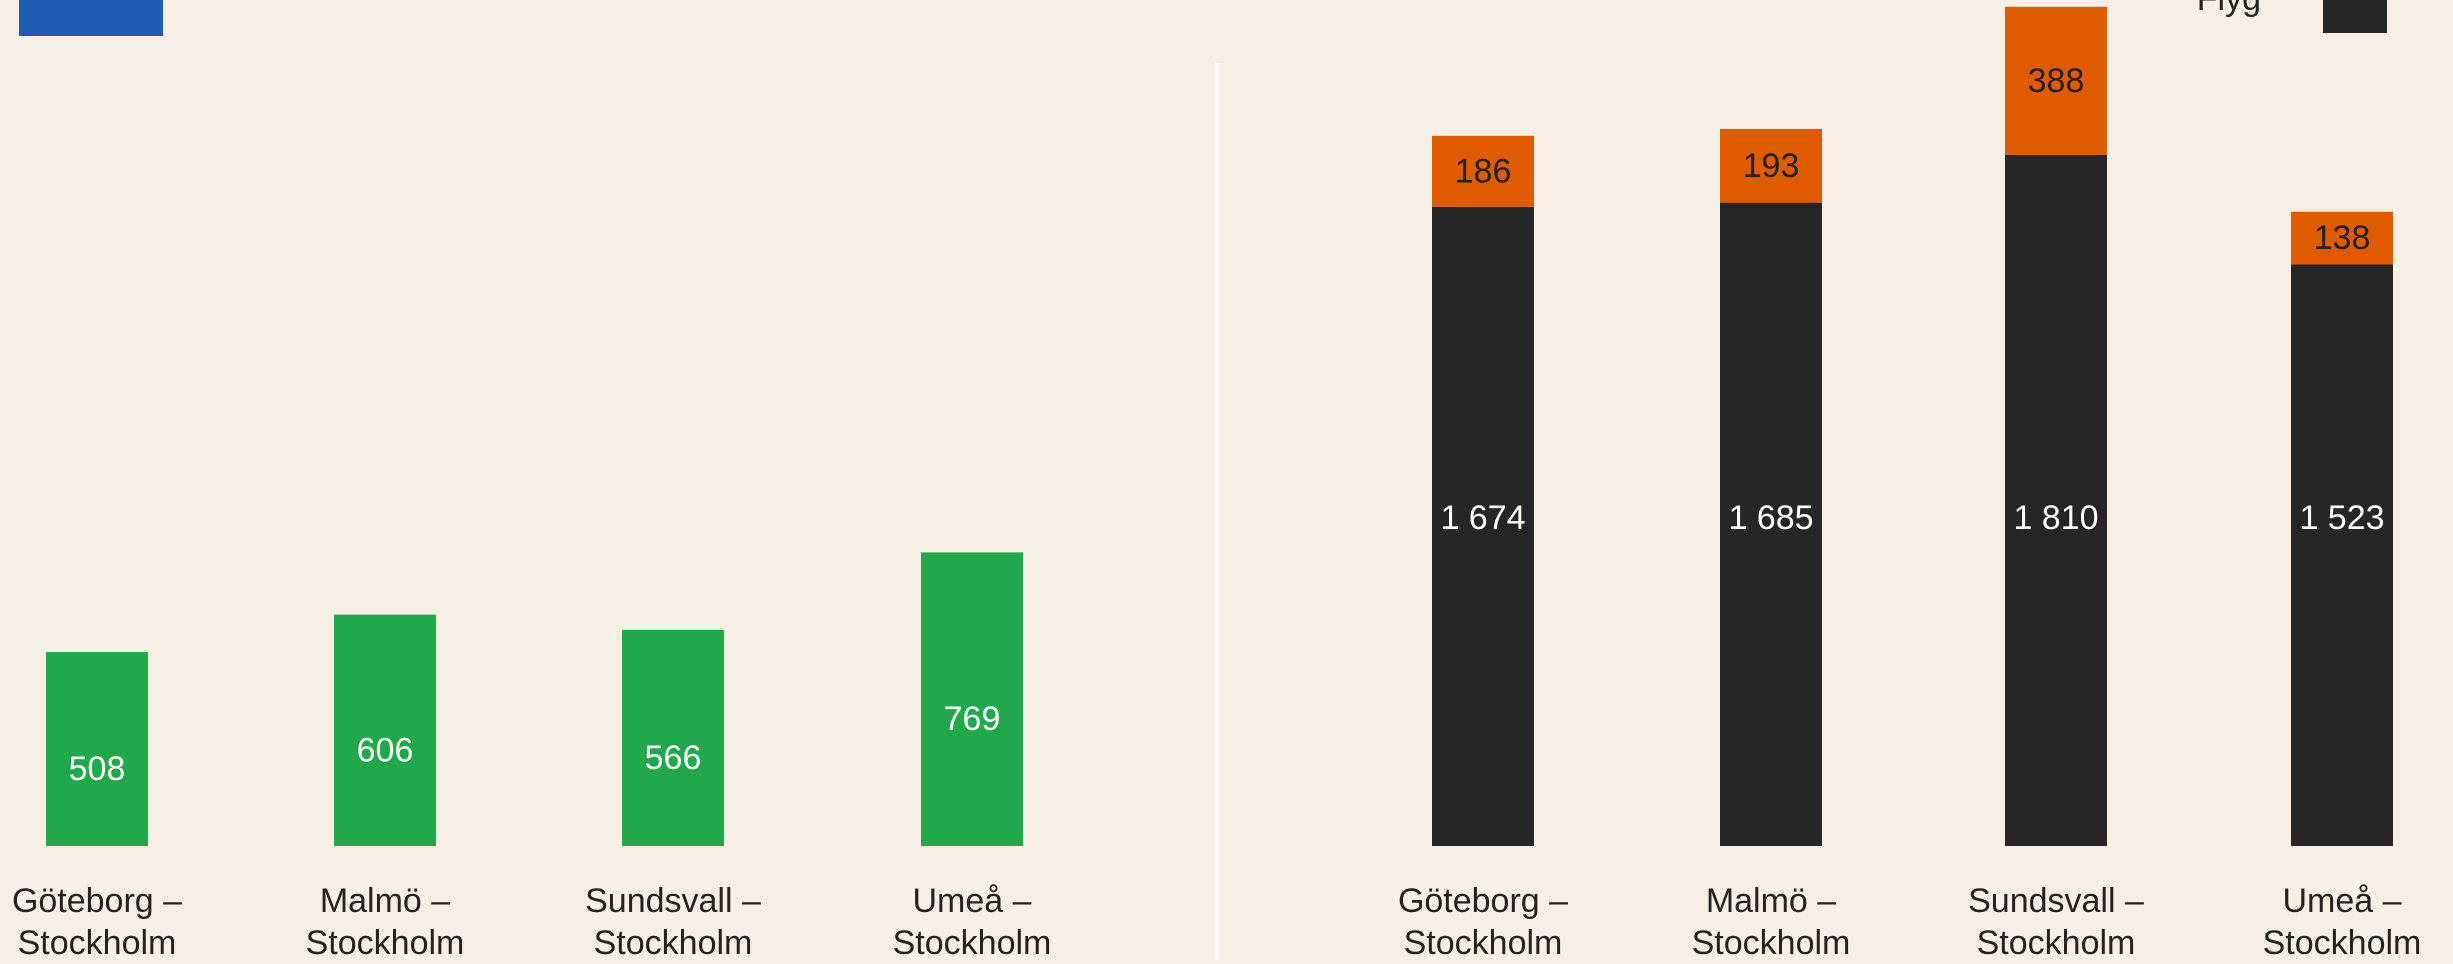  I want to click on value-label: 1 685, so click(1770, 518).